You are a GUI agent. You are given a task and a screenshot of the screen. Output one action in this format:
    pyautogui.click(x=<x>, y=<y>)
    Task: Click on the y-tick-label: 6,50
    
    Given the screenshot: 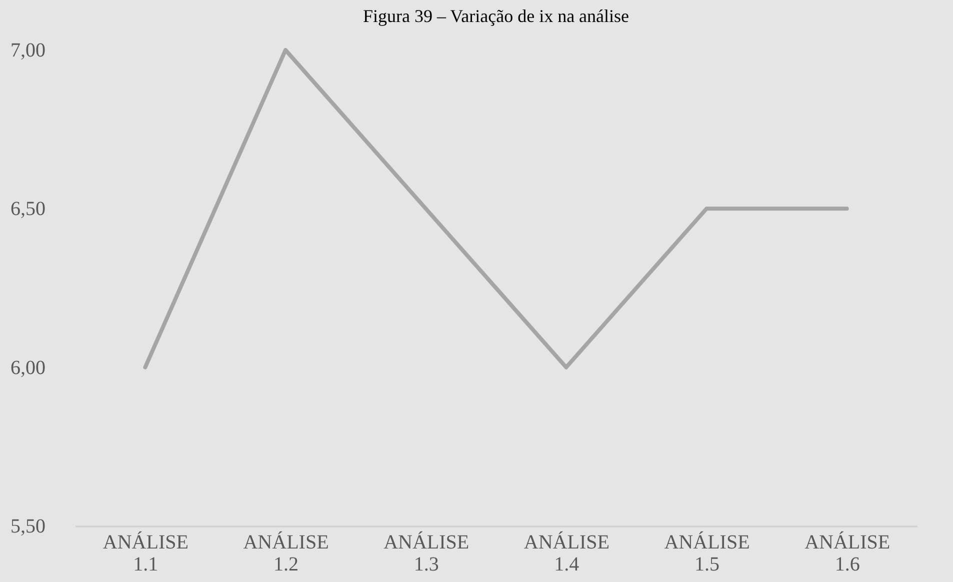 What is the action you would take?
    pyautogui.click(x=28, y=209)
    